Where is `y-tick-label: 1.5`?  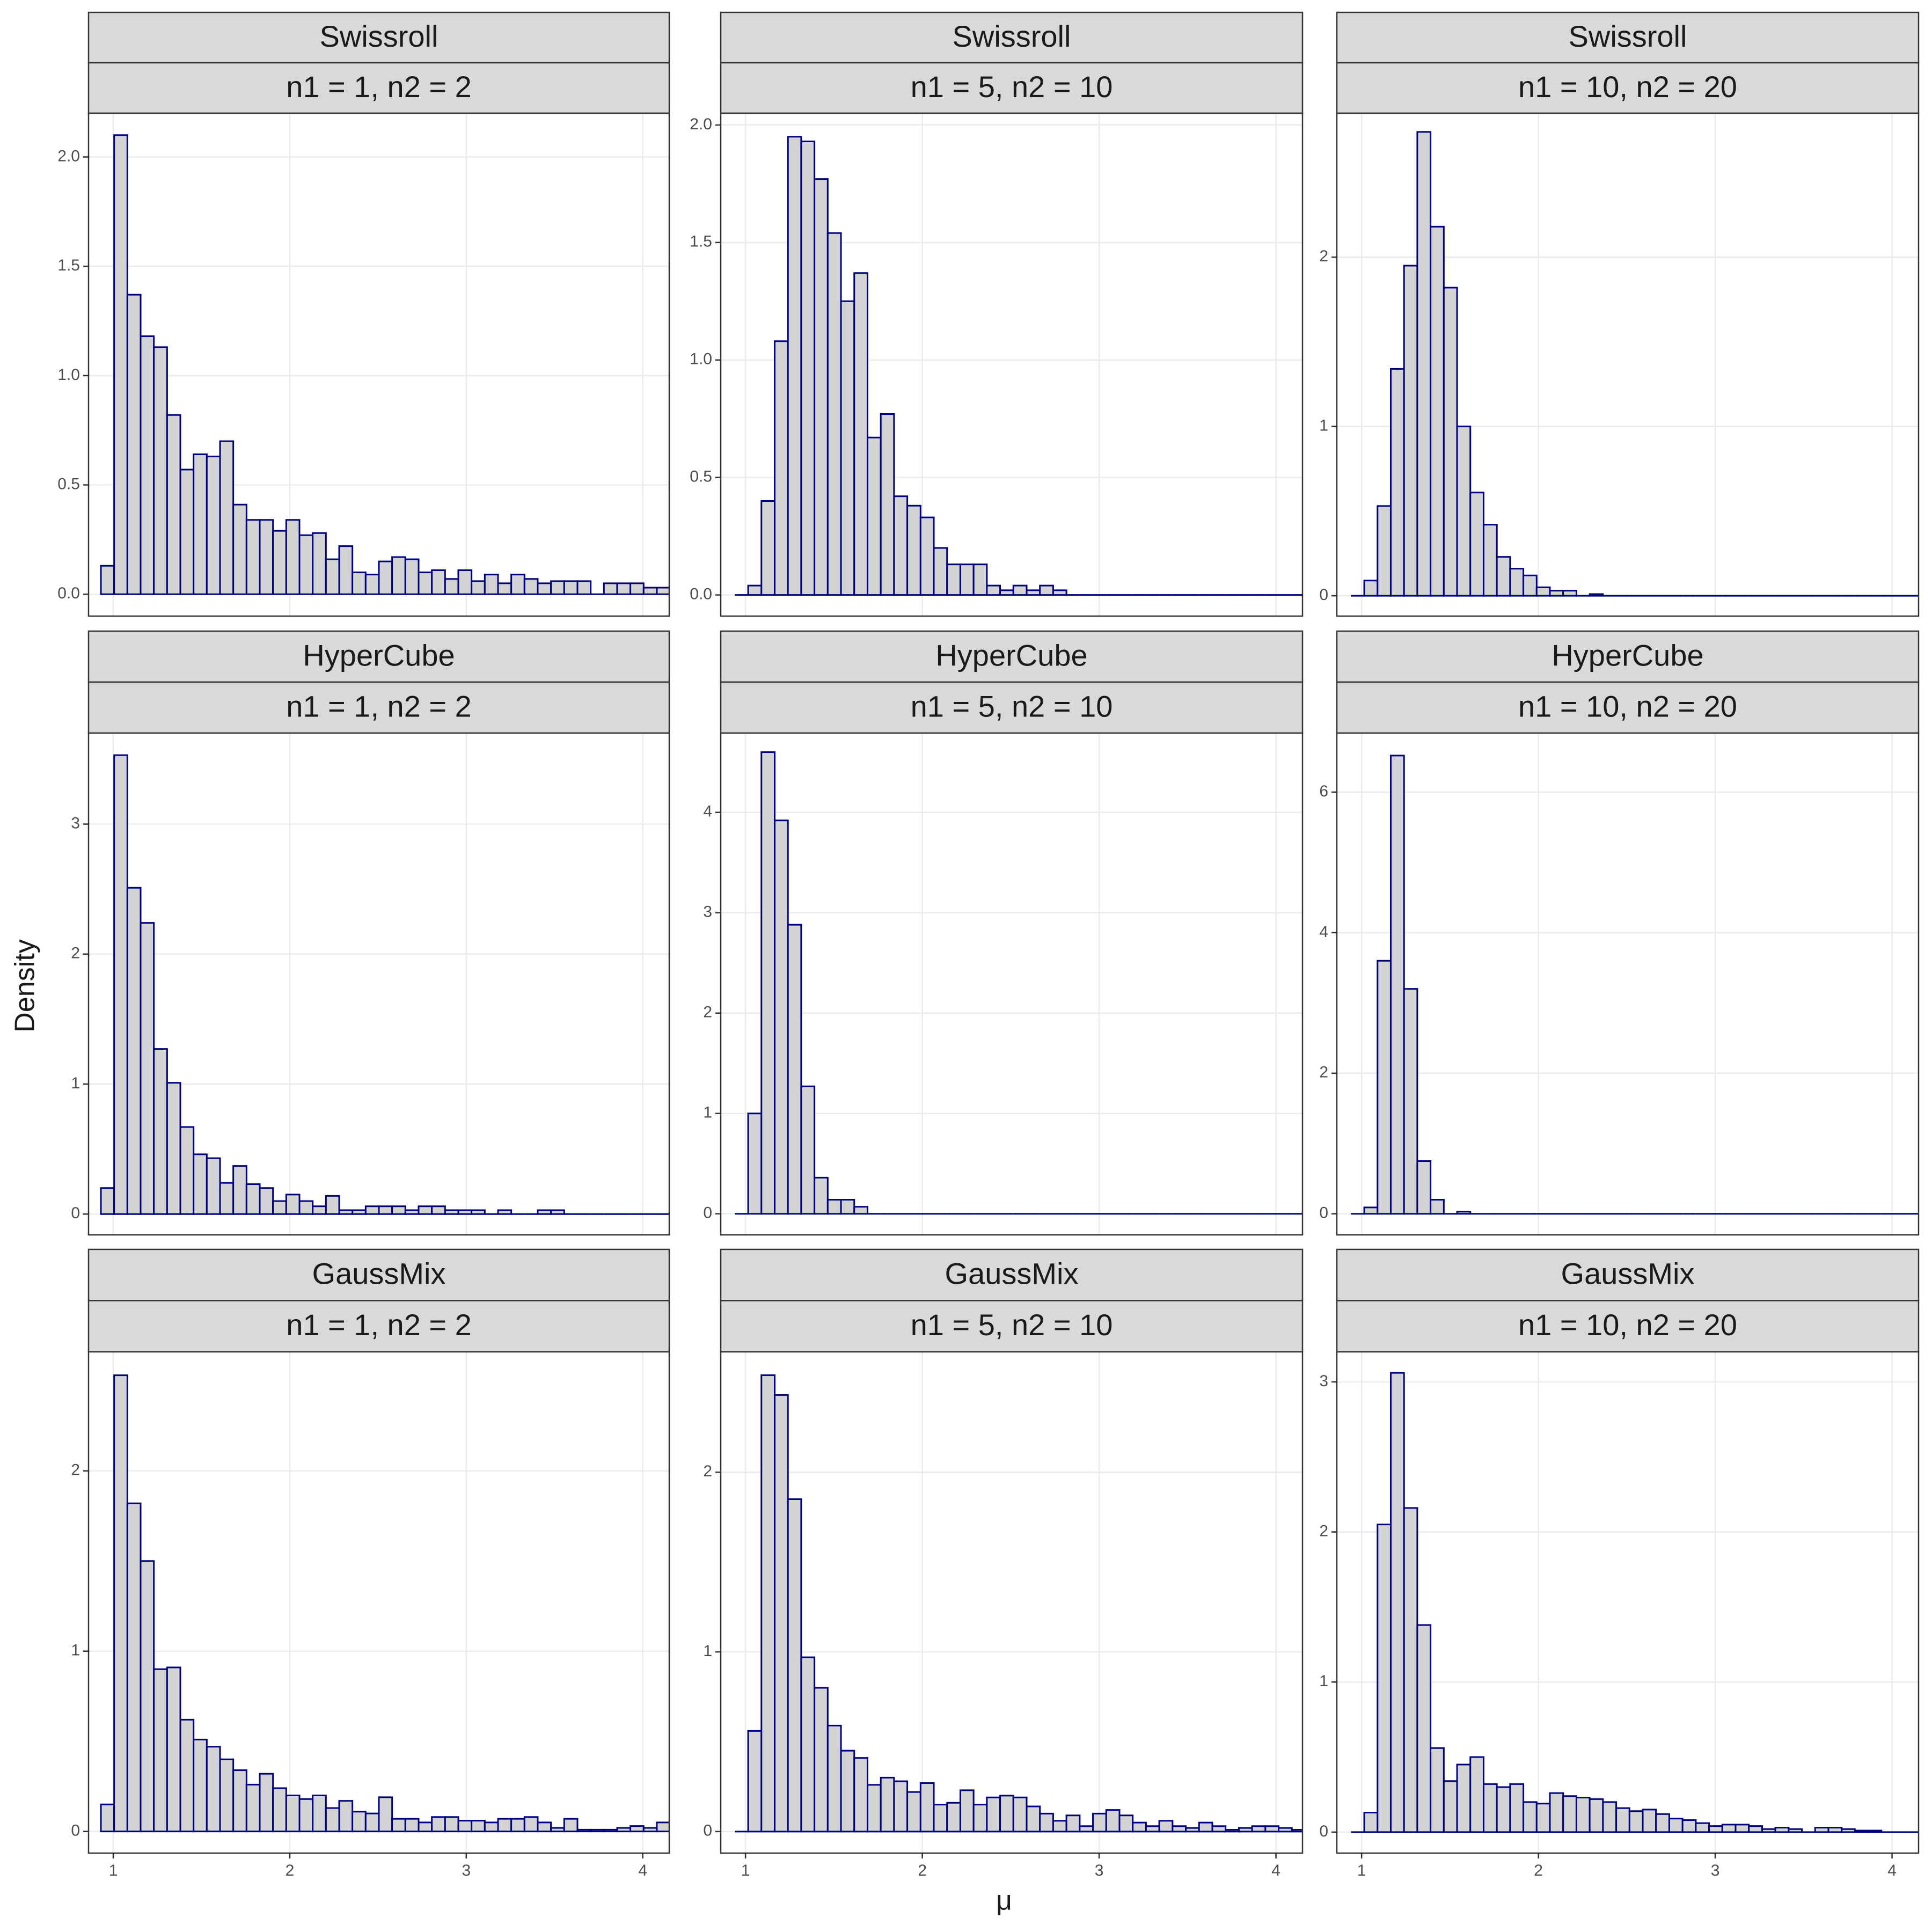
y-tick-label: 1.5 is located at coordinates (701, 242).